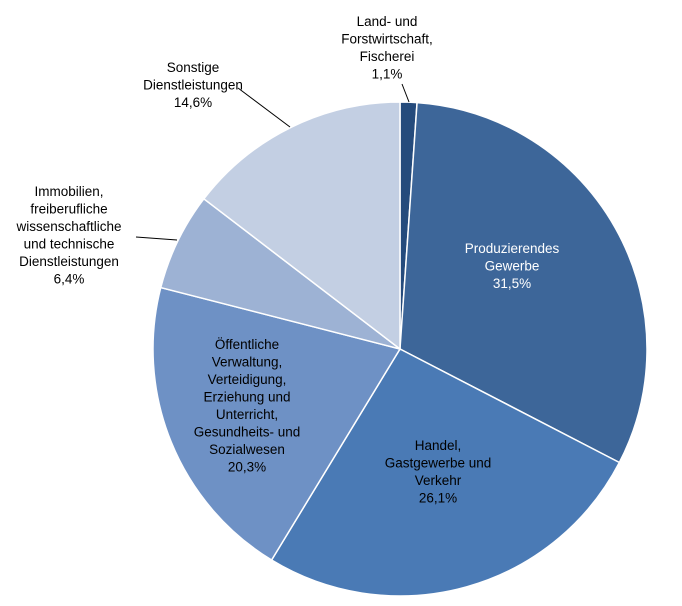 This screenshot has height=606, width=682. I want to click on slice-label: Produzierendes Gewerbe 31,5%, so click(512, 266).